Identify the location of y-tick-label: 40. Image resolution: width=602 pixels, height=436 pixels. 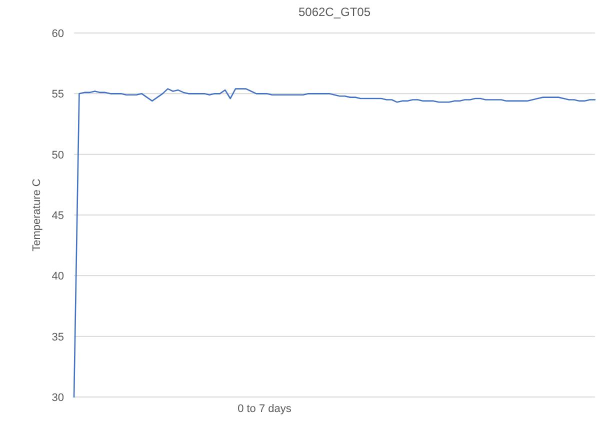
(58, 276).